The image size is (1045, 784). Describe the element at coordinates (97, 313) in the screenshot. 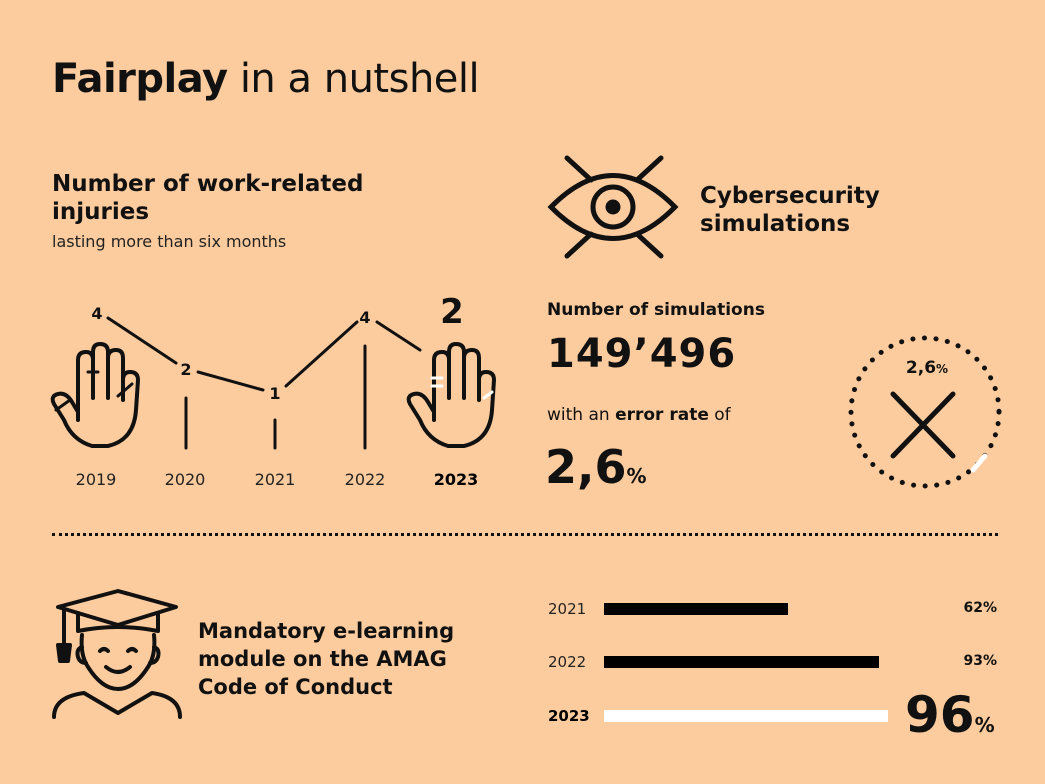

I see `value-2019: 4` at that location.